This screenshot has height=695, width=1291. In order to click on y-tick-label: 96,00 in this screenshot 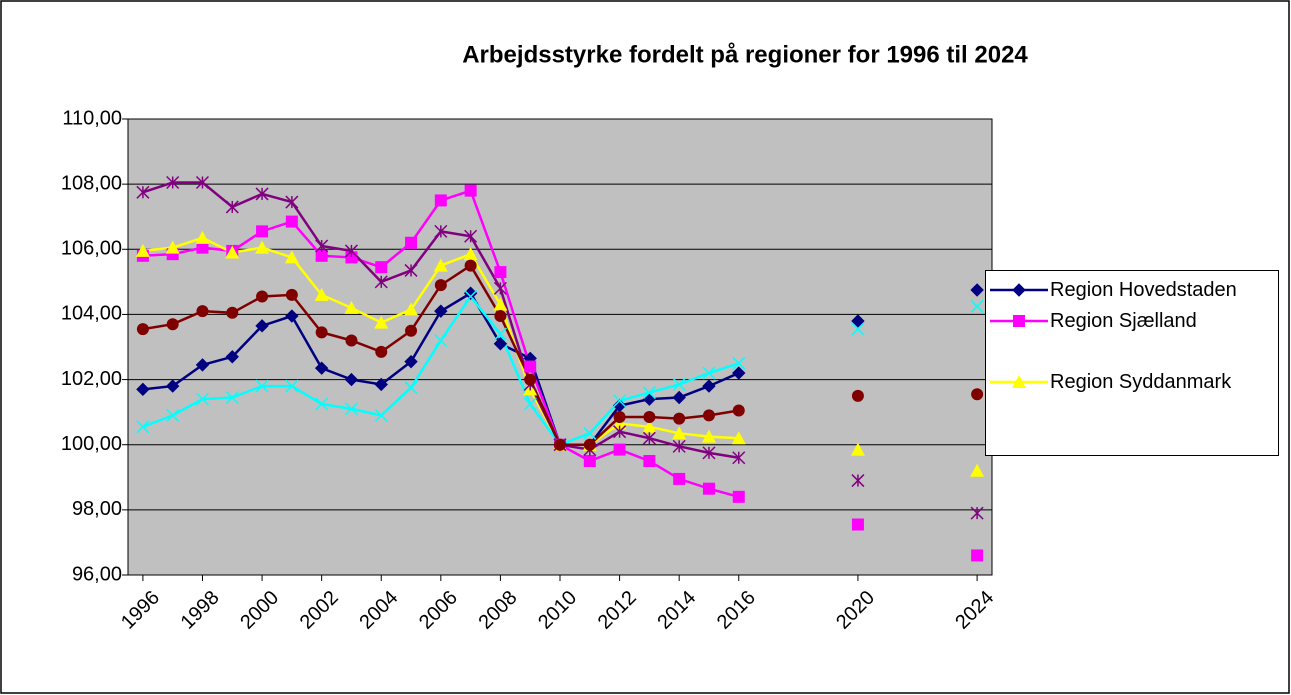, I will do `click(97, 574)`.